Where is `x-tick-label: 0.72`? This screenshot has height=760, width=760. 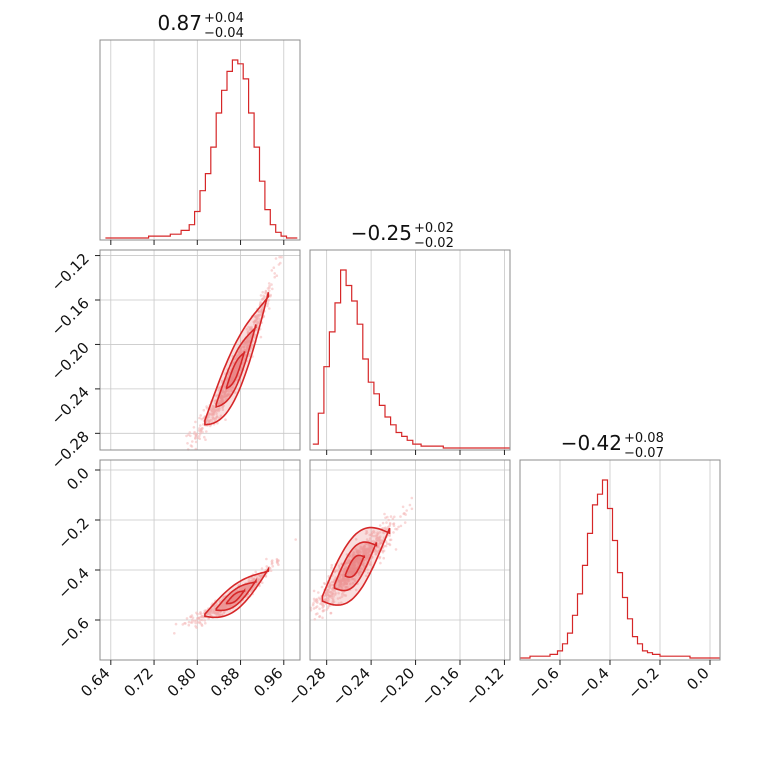 x-tick-label: 0.72 is located at coordinates (139, 682).